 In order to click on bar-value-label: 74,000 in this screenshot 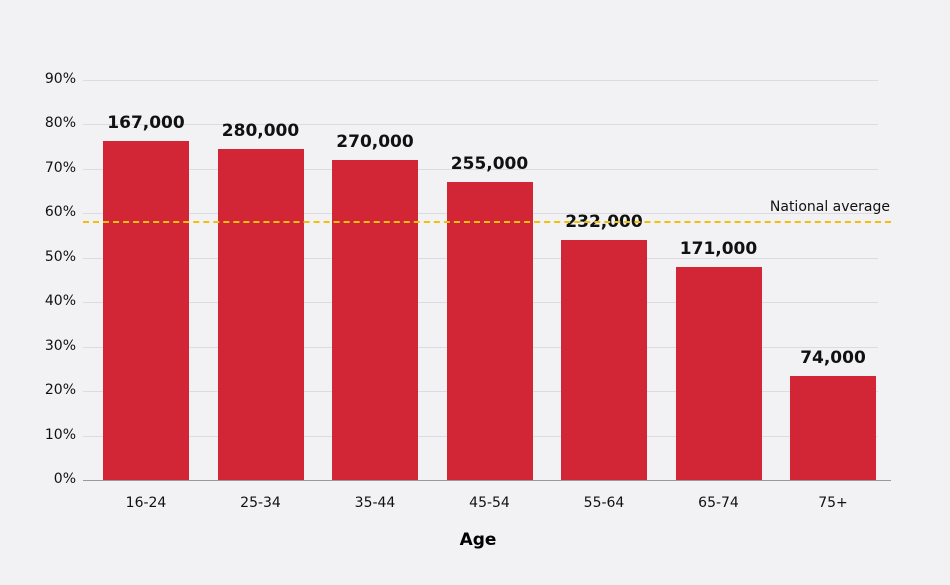, I will do `click(833, 358)`.